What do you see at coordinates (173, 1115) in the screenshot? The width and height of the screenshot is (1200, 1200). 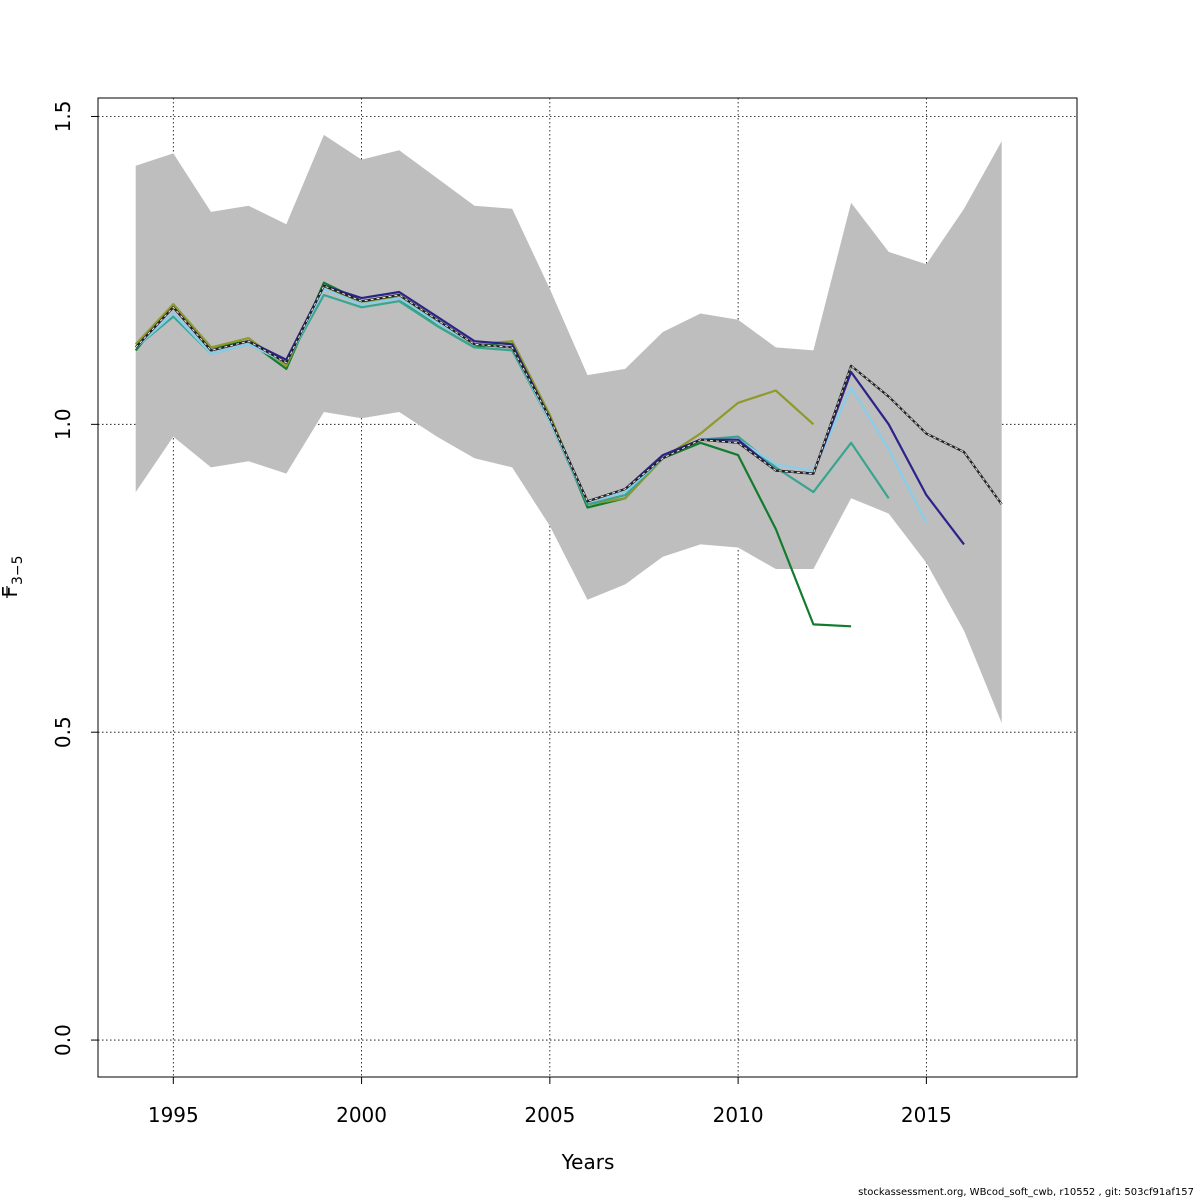 I see `x-tick-label: 1995` at bounding box center [173, 1115].